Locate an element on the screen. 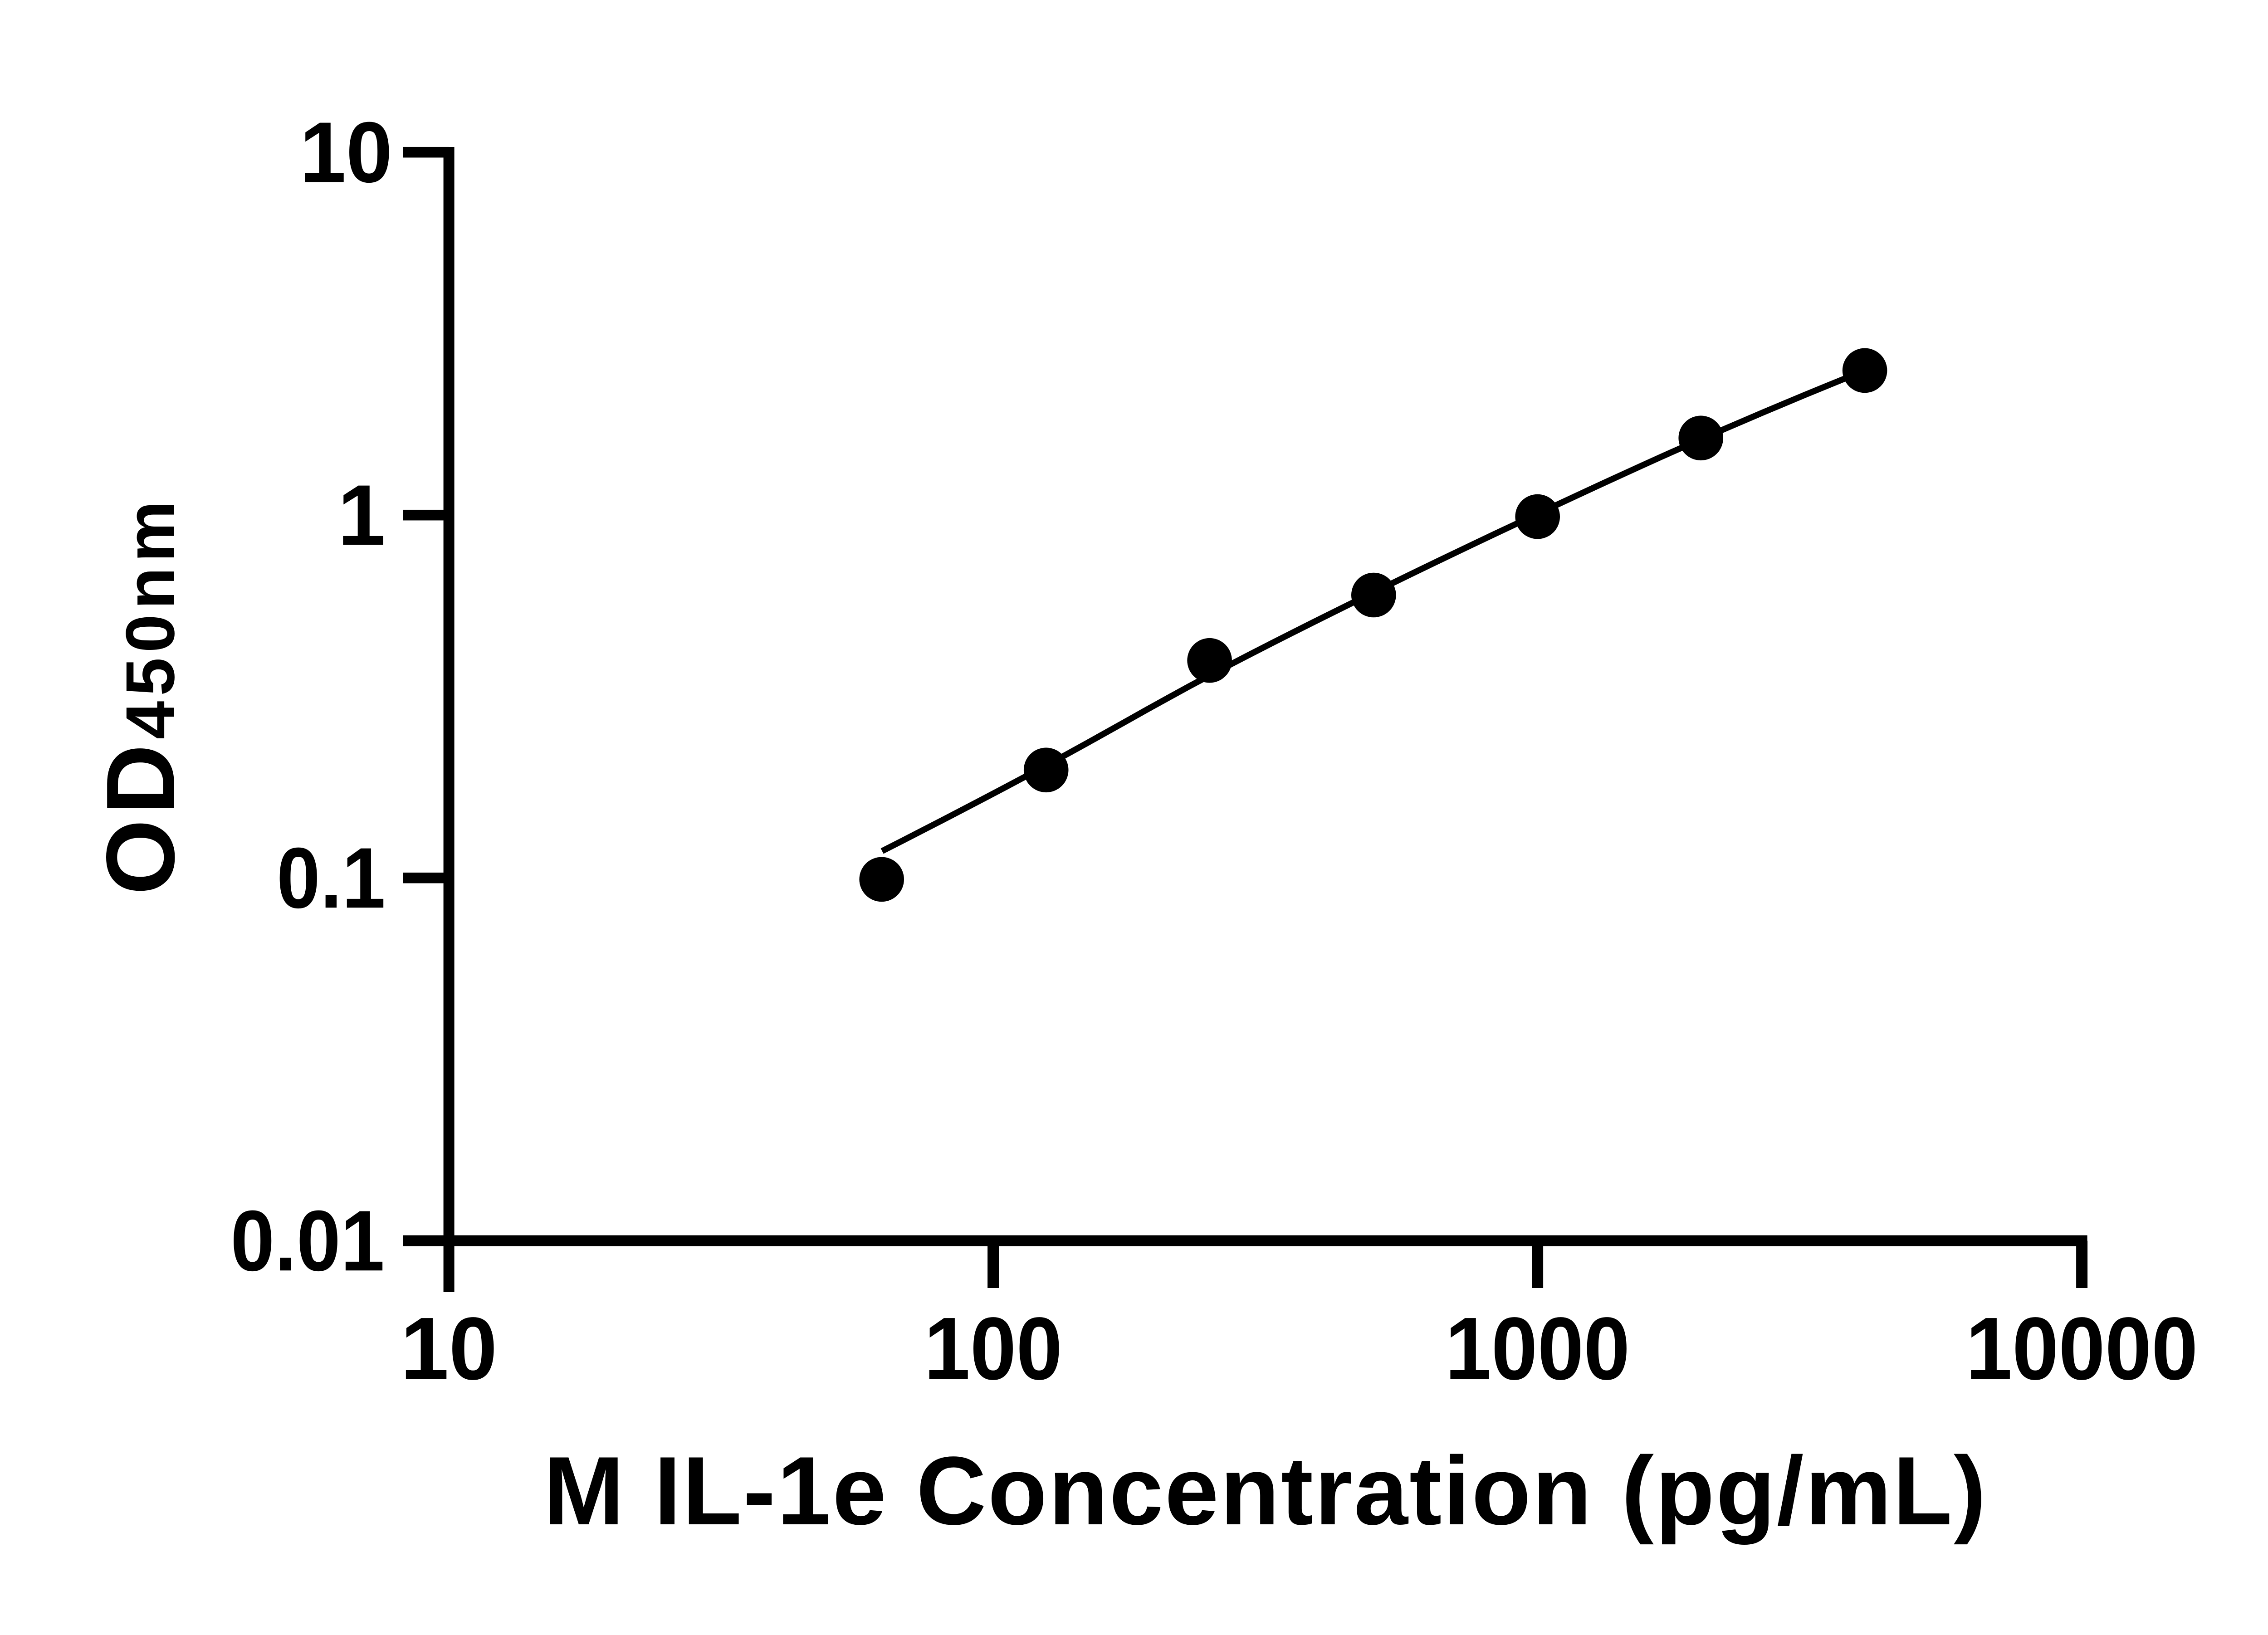 This screenshot has height=1635, width=2268. svg-text: 0.01 is located at coordinates (308, 1241).